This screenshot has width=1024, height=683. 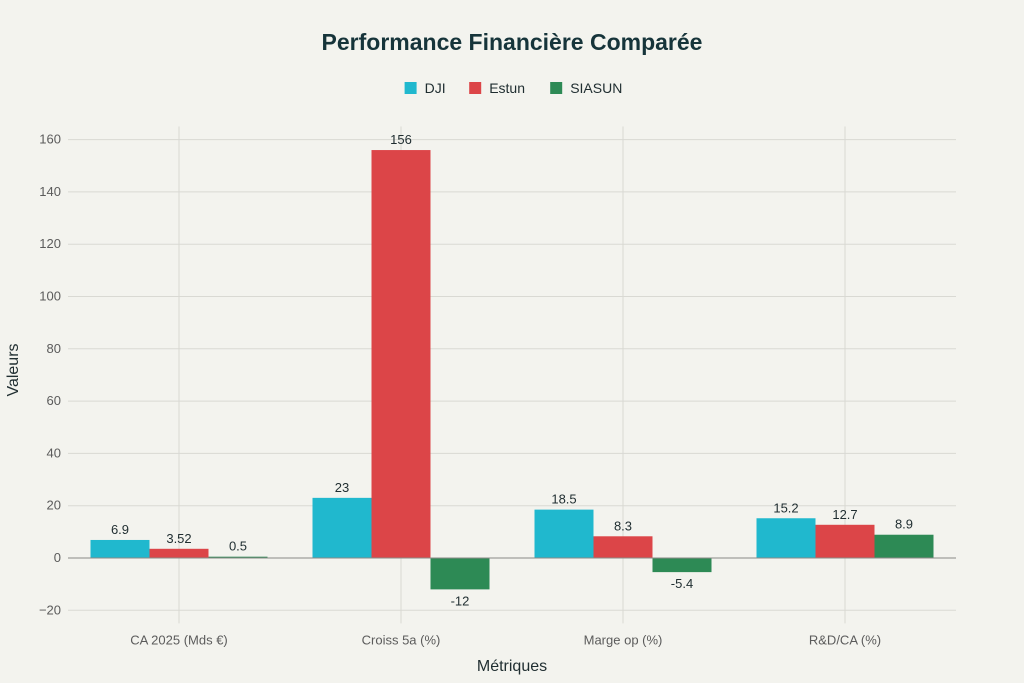 I want to click on y-tick-label: 80, so click(x=54, y=348).